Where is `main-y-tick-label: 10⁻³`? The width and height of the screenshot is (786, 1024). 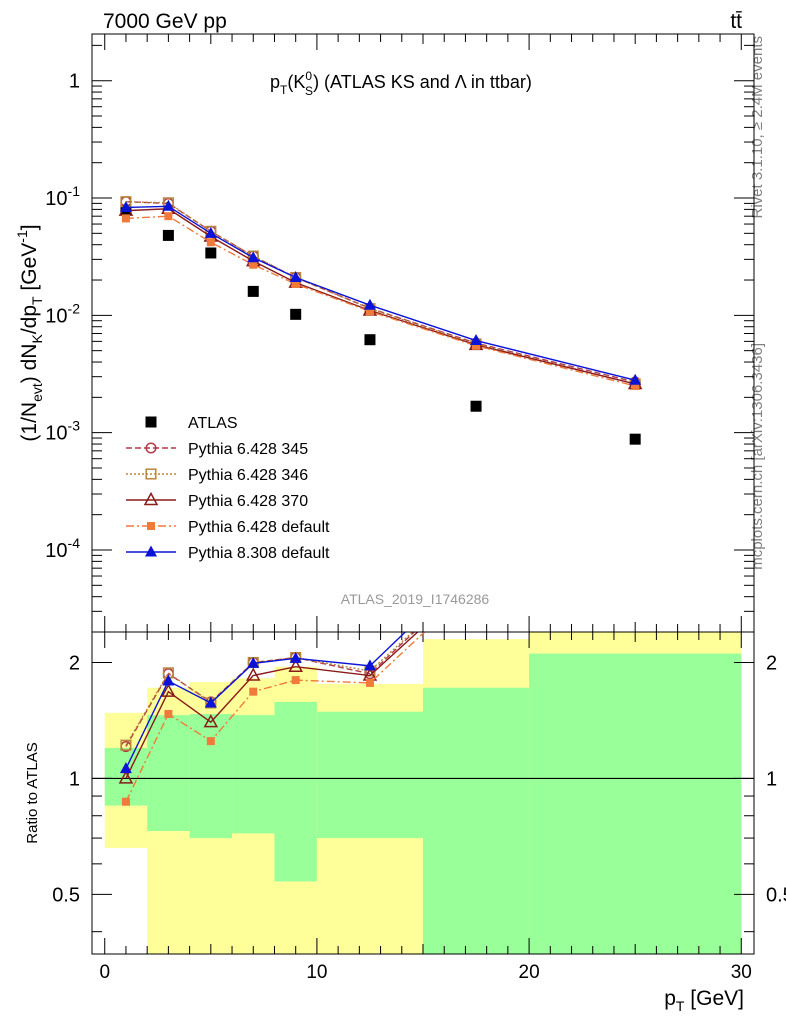
main-y-tick-label: 10⁻³ is located at coordinates (62, 431).